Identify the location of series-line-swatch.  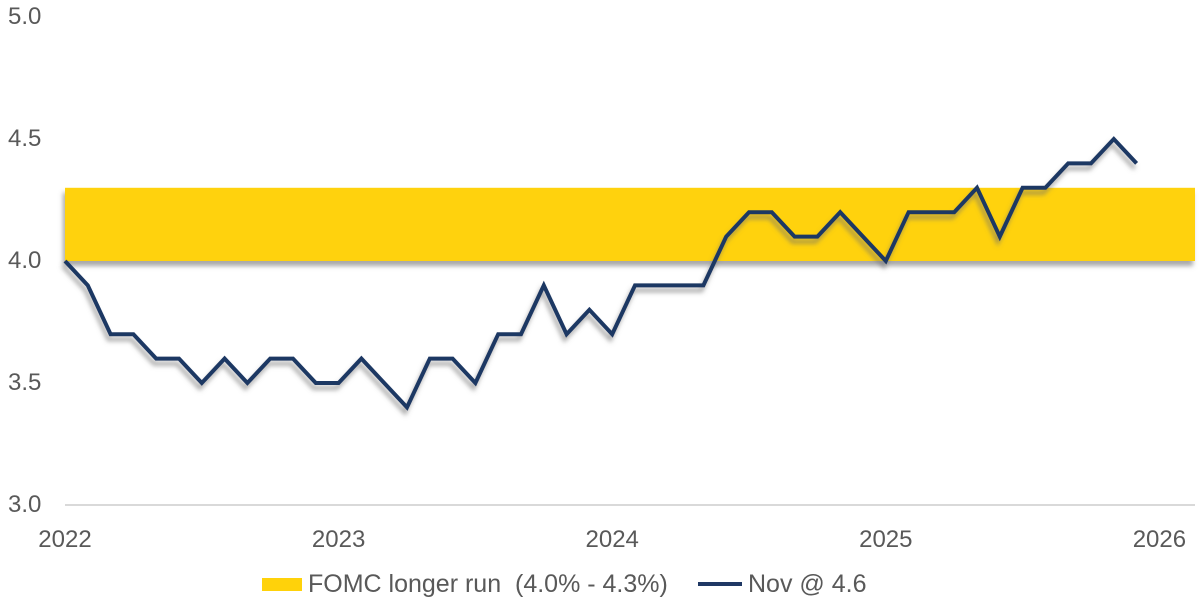
(720, 584).